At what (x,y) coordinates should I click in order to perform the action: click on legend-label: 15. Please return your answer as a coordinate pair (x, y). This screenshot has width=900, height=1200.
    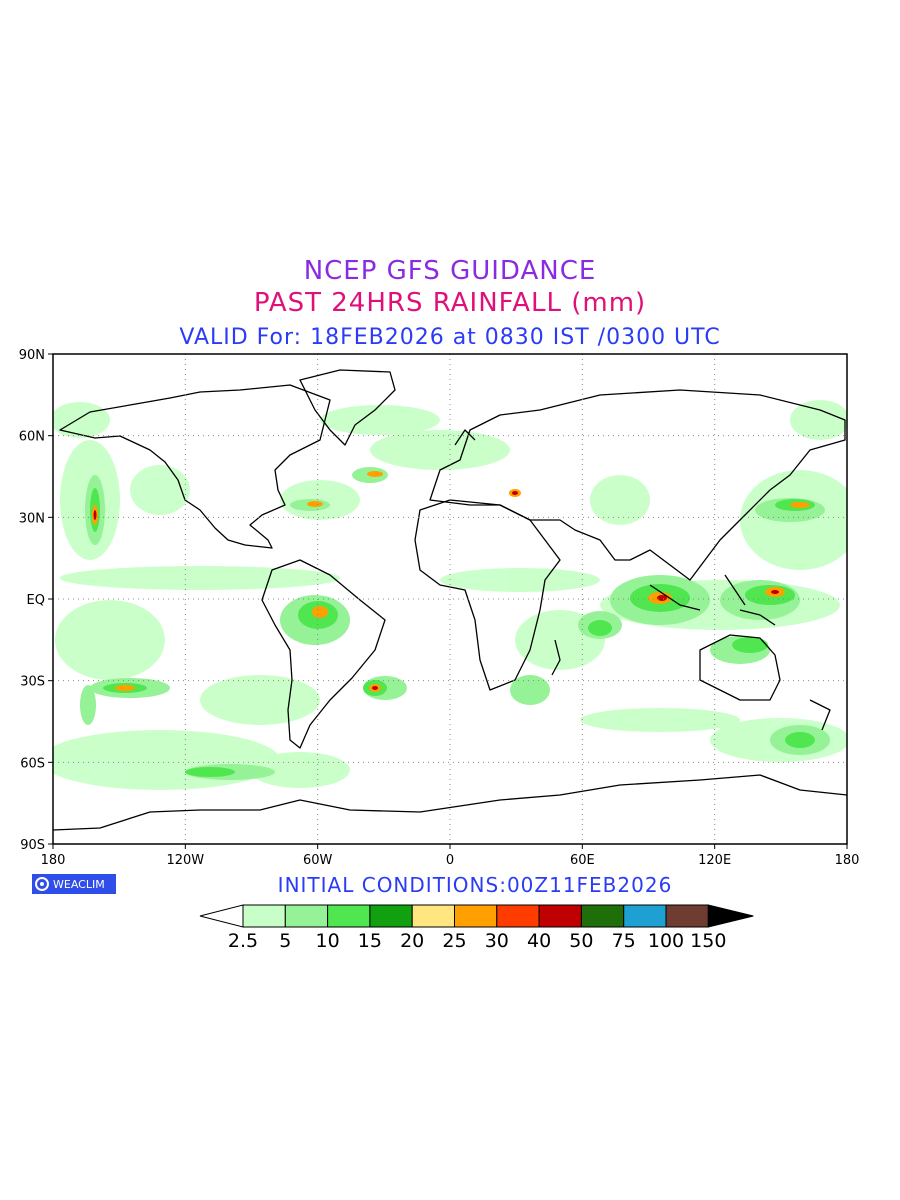
    Looking at the image, I should click on (370, 941).